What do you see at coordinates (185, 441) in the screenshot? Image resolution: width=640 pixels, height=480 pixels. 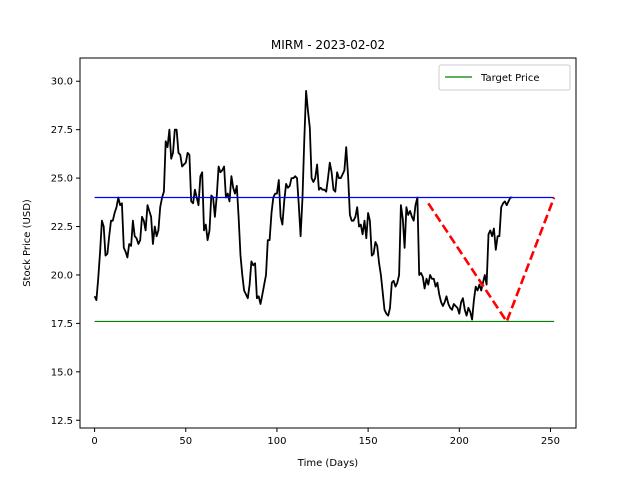 I see `x-tick-label: 50` at bounding box center [185, 441].